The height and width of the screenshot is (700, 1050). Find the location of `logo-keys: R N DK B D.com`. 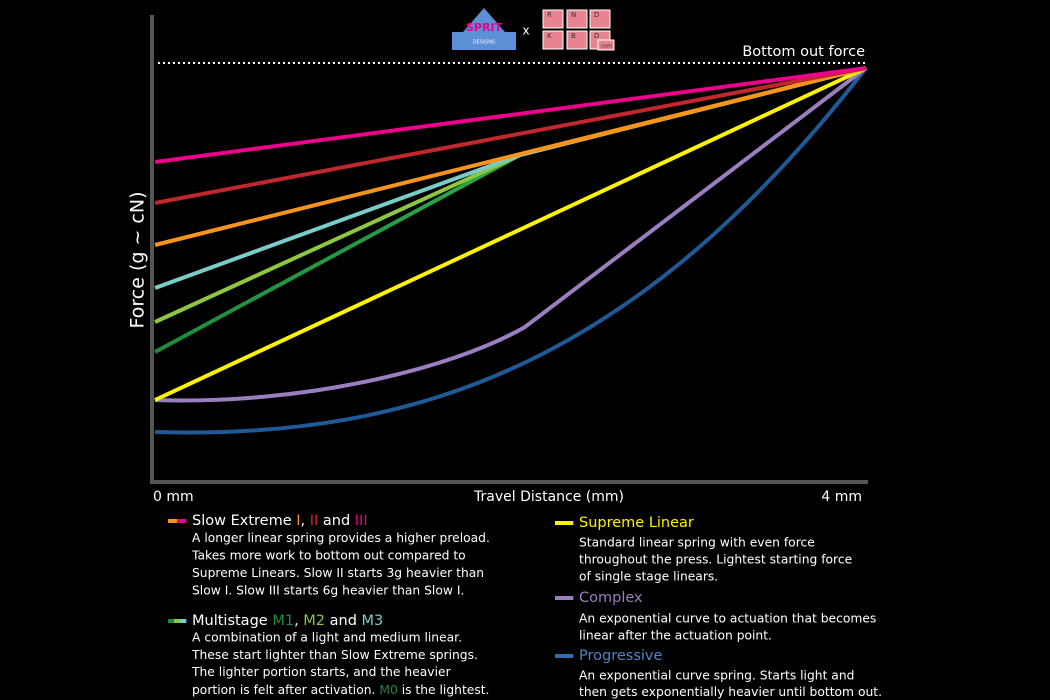

logo-keys: R N DK B D.com is located at coordinates (578, 30).